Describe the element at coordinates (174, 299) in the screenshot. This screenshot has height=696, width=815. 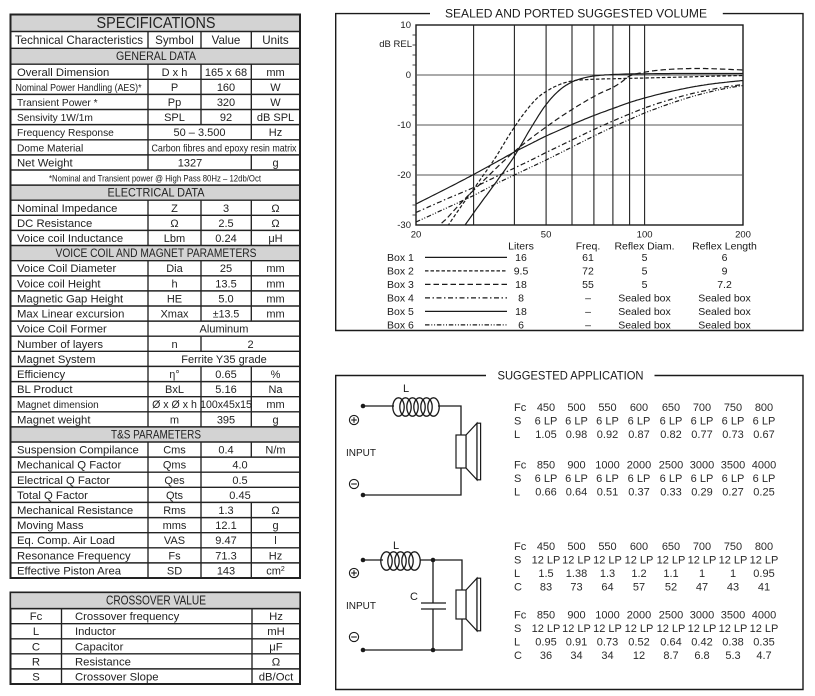
I see `svg-text: HE` at that location.